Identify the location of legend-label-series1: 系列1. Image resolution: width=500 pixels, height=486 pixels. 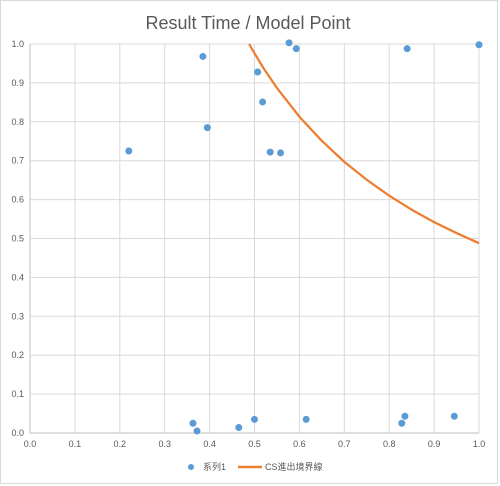
(214, 466).